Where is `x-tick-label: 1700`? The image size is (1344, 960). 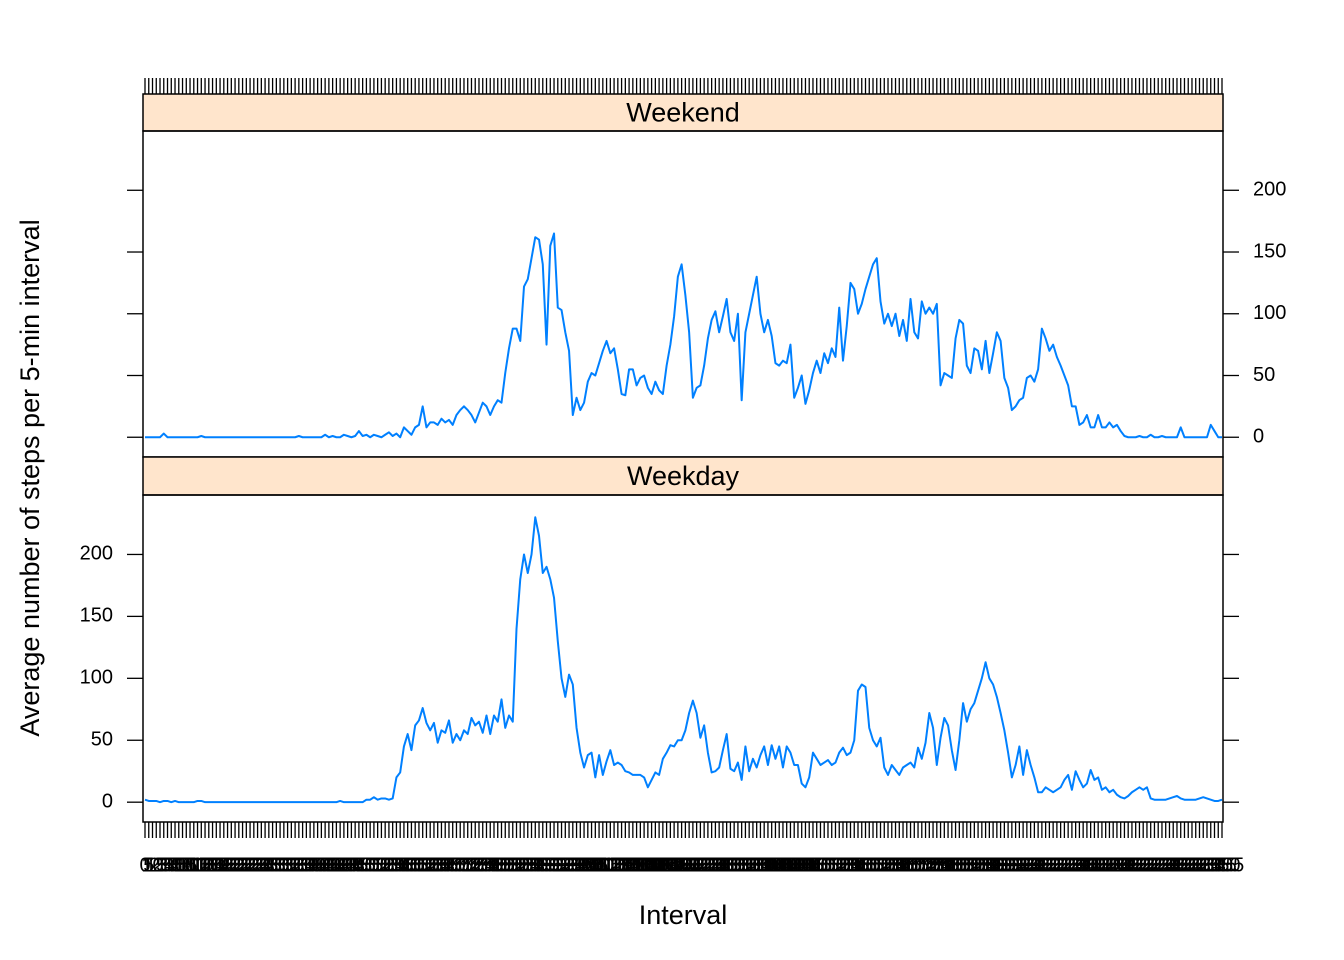 x-tick-label: 1700 is located at coordinates (910, 865).